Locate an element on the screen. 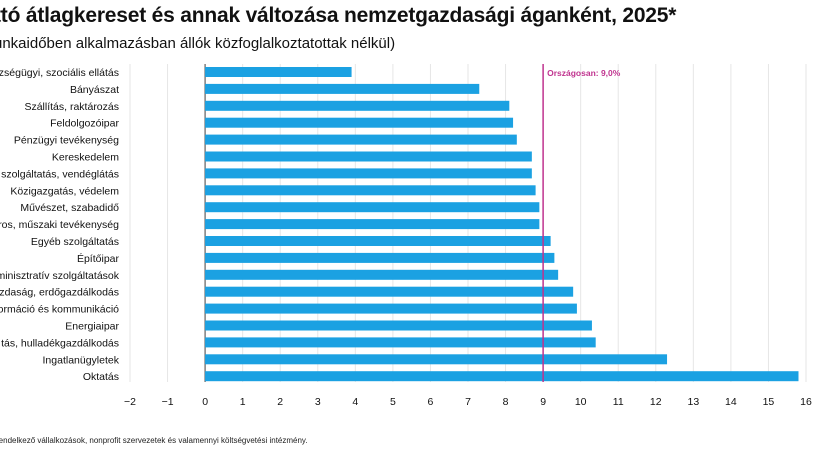 The height and width of the screenshot is (450, 825). x-tick-label: 14 is located at coordinates (731, 402).